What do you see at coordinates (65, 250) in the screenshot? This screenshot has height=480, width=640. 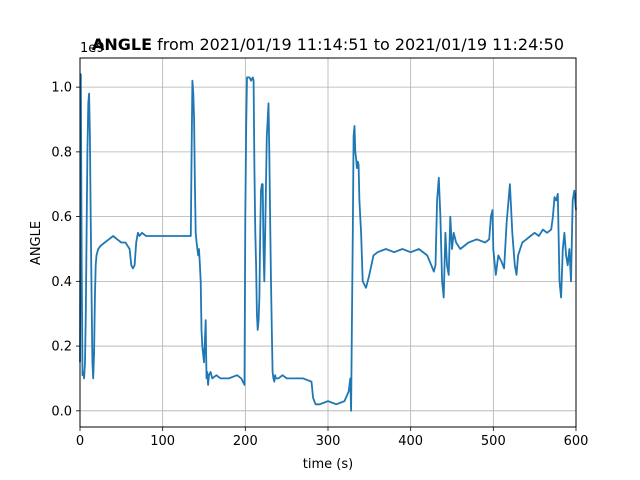 I see `y-axis-ticks: 0.0 0.2 0.4 0.6 0.8 1.0` at bounding box center [65, 250].